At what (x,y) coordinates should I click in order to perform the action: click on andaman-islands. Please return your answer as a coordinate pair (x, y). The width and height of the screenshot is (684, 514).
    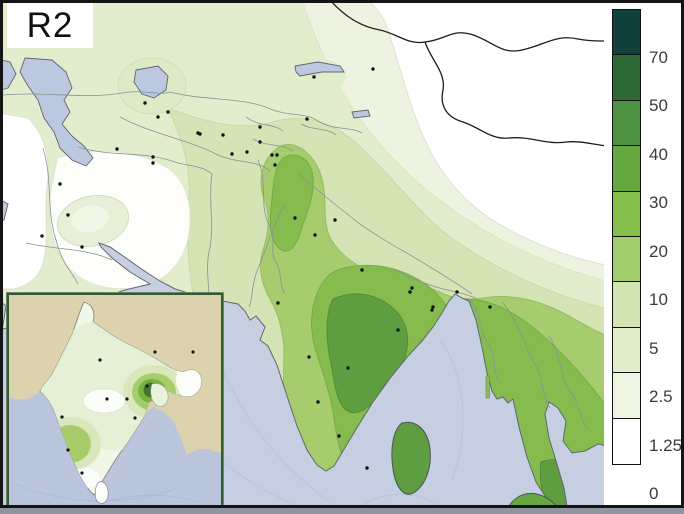
    Looking at the image, I should click on (487, 387).